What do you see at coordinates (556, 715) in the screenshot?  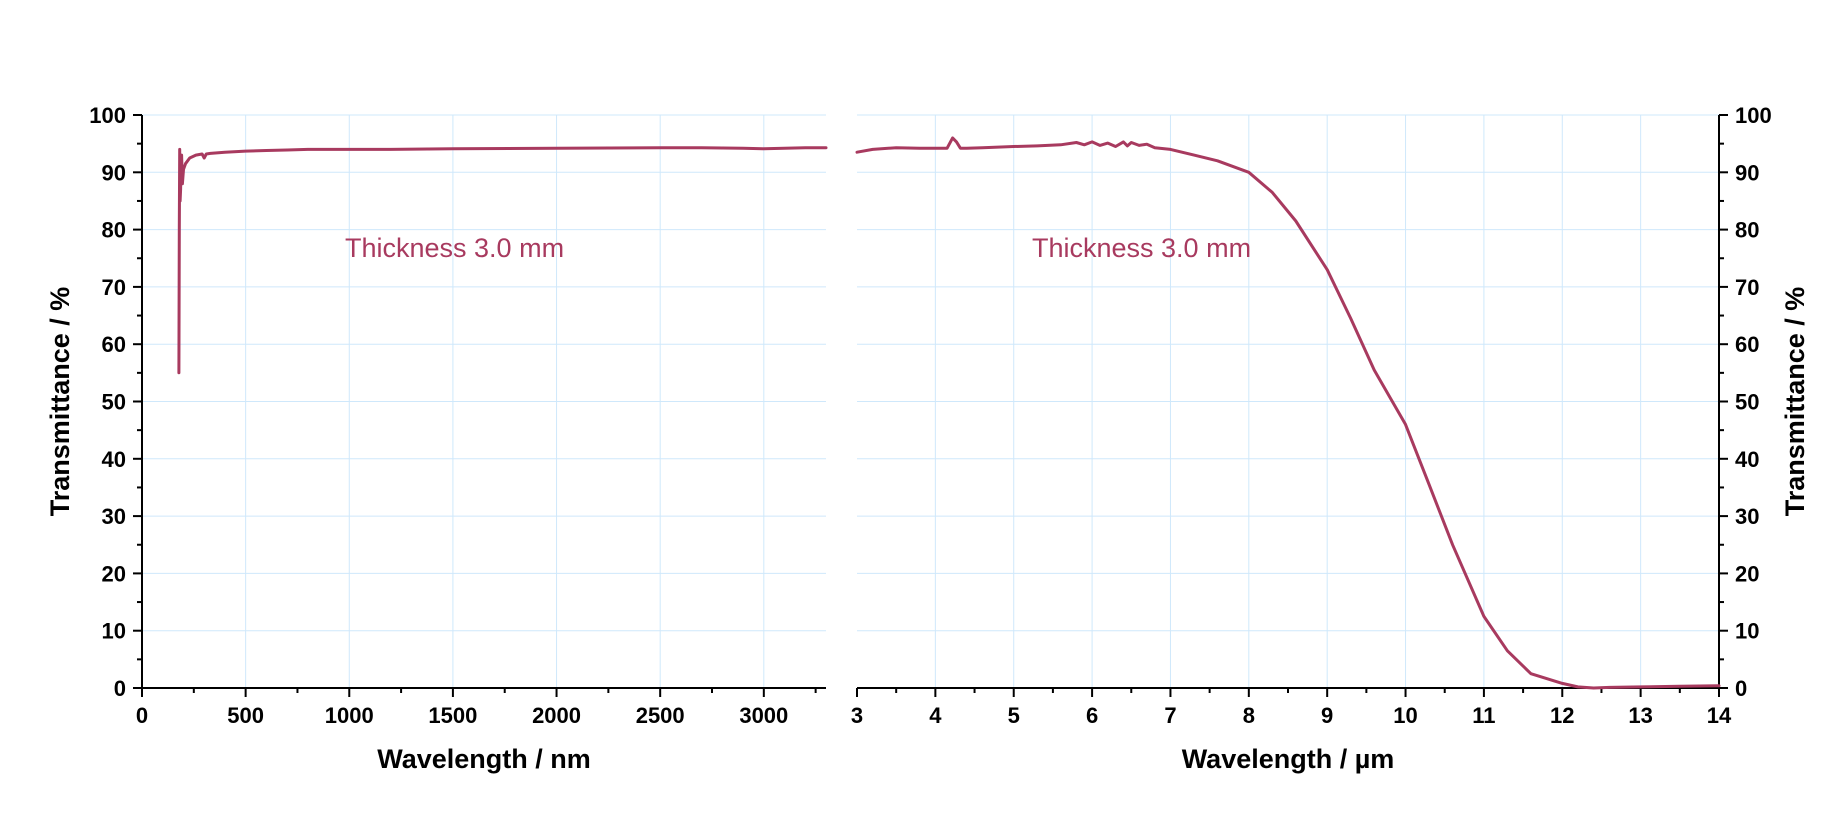 I see `x-tick-label: 2000` at bounding box center [556, 715].